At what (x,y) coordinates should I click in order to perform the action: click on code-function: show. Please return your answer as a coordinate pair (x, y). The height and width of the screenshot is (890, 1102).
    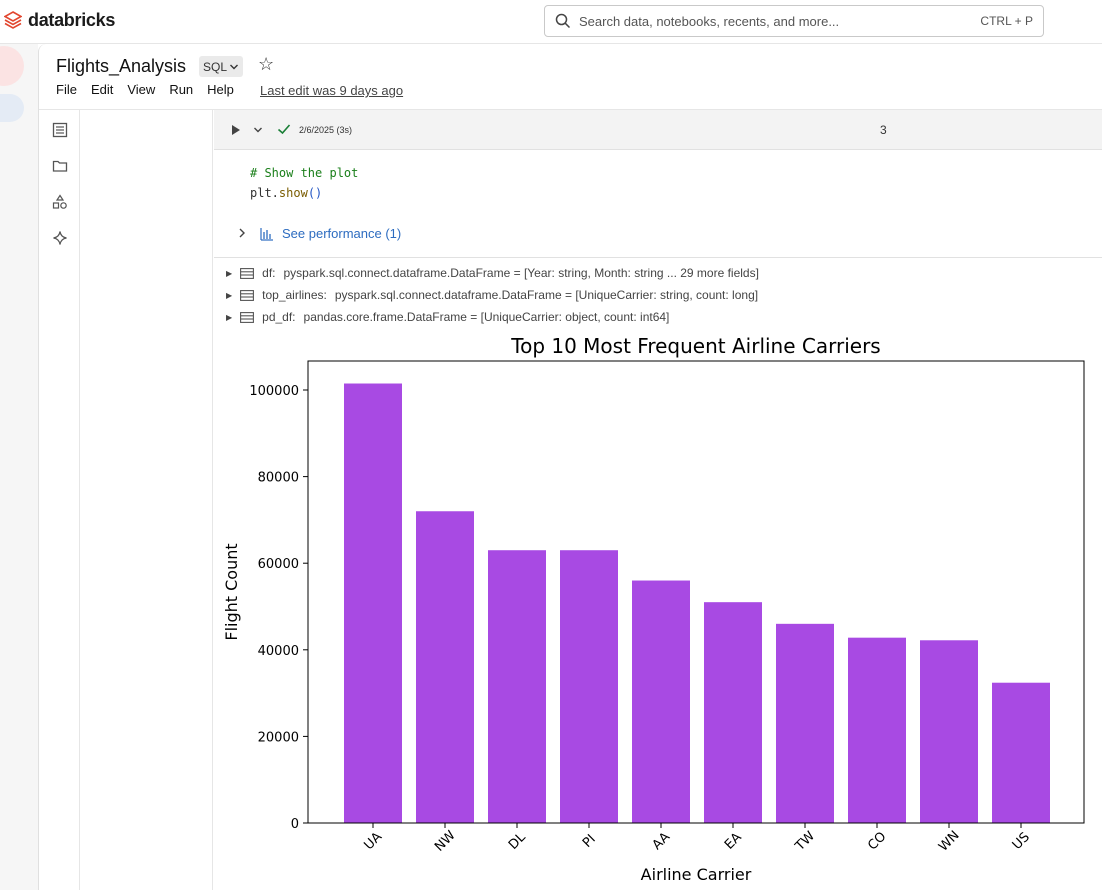
    Looking at the image, I should click on (293, 193).